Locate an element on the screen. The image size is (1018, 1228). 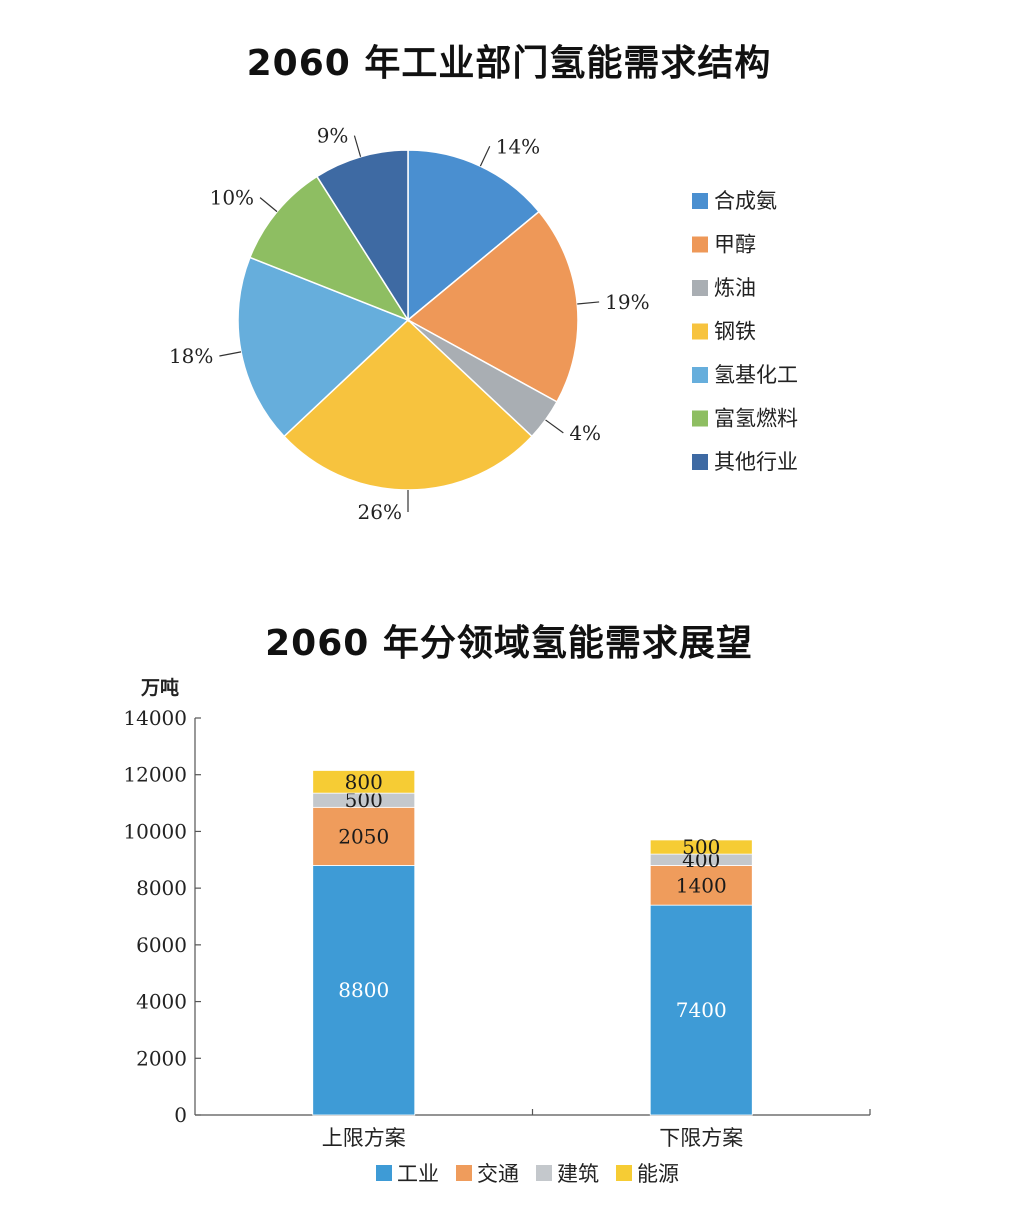
pie-legend-label-1: 甲醇 is located at coordinates (735, 245).